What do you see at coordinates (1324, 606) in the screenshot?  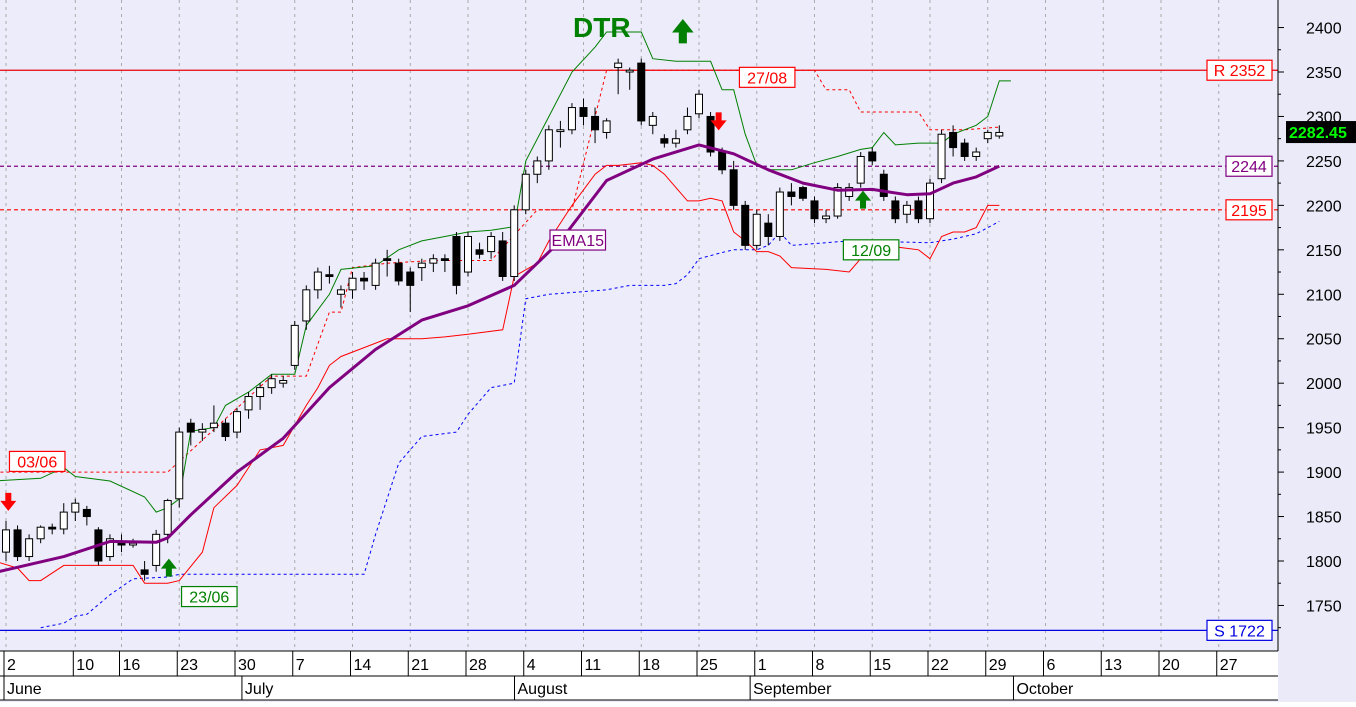 I see `y-tick-label: 1750` at bounding box center [1324, 606].